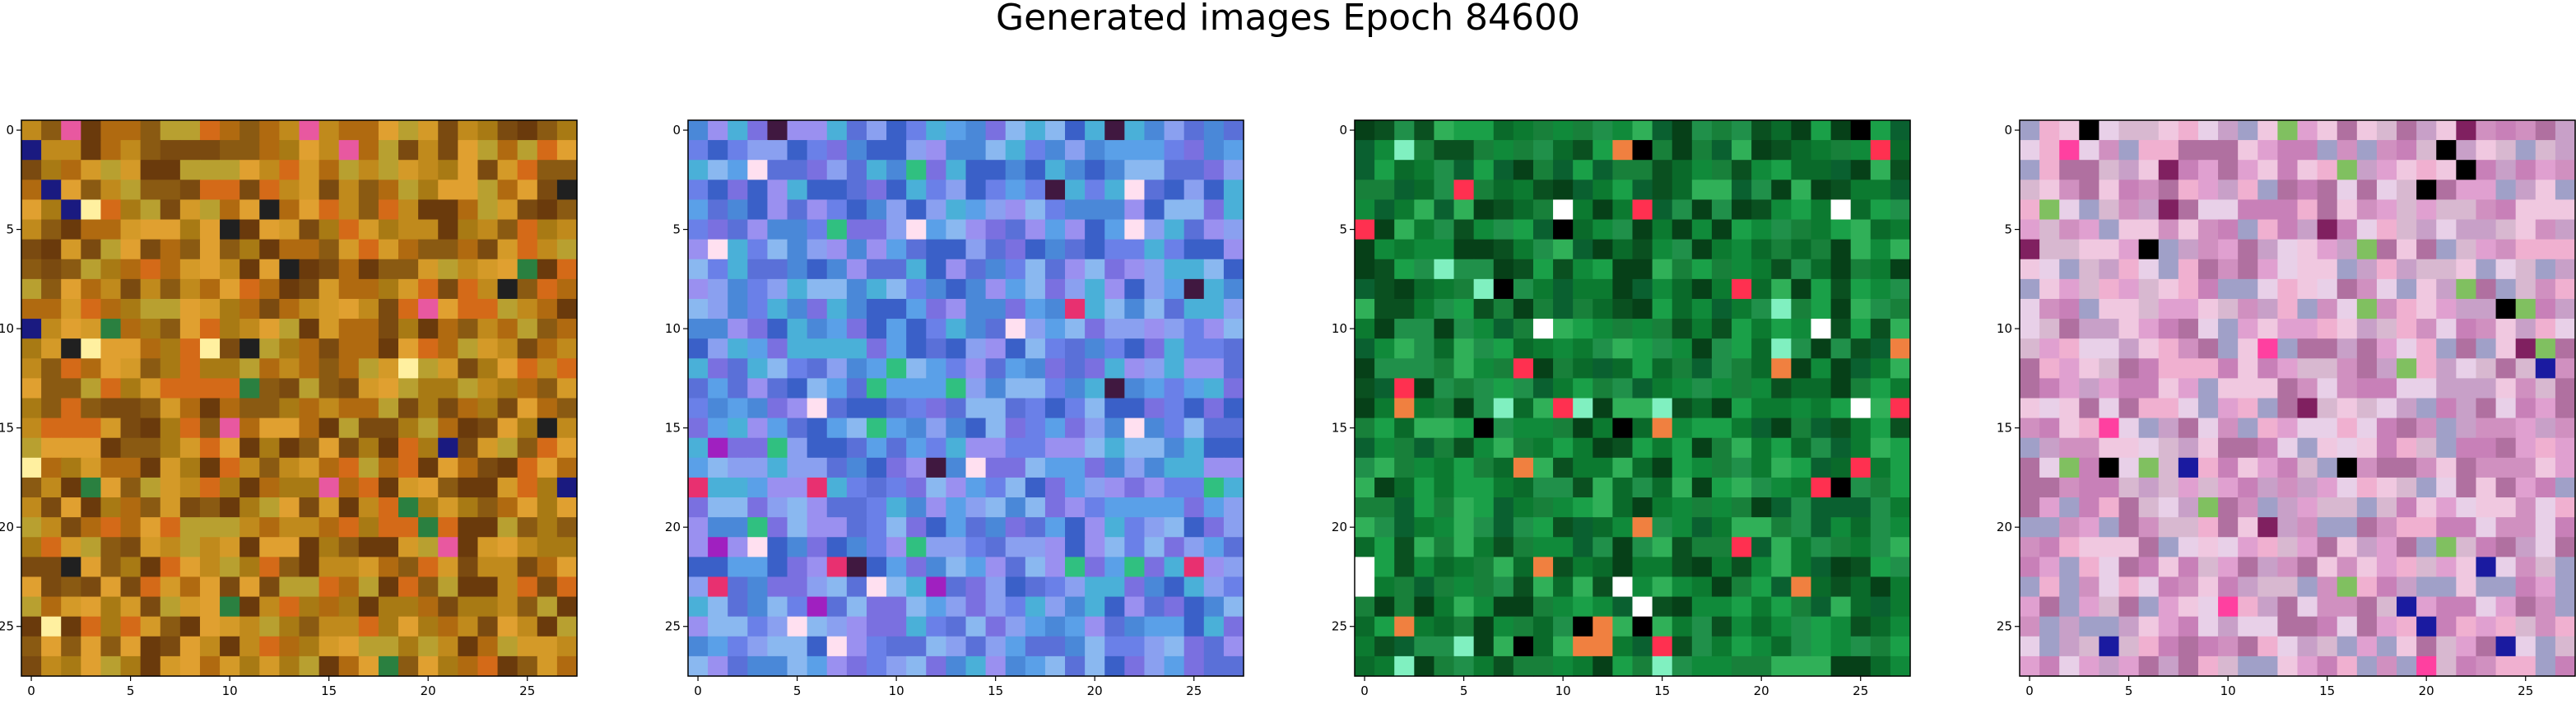 The width and height of the screenshot is (2576, 709). Describe the element at coordinates (797, 690) in the screenshot. I see `x-tick-label: 5` at that location.